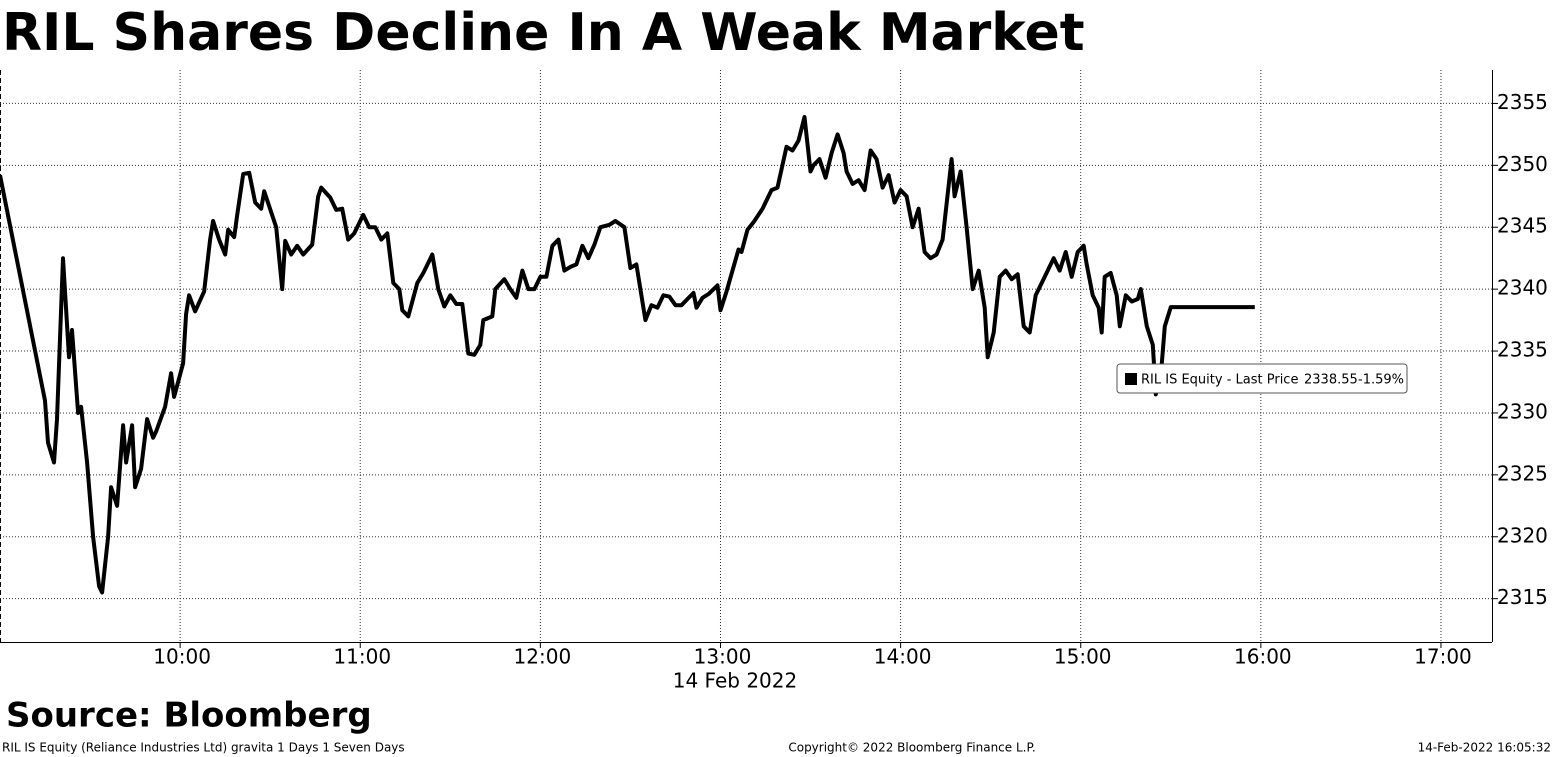  What do you see at coordinates (543, 657) in the screenshot?
I see `x-tick-label: 12:00` at bounding box center [543, 657].